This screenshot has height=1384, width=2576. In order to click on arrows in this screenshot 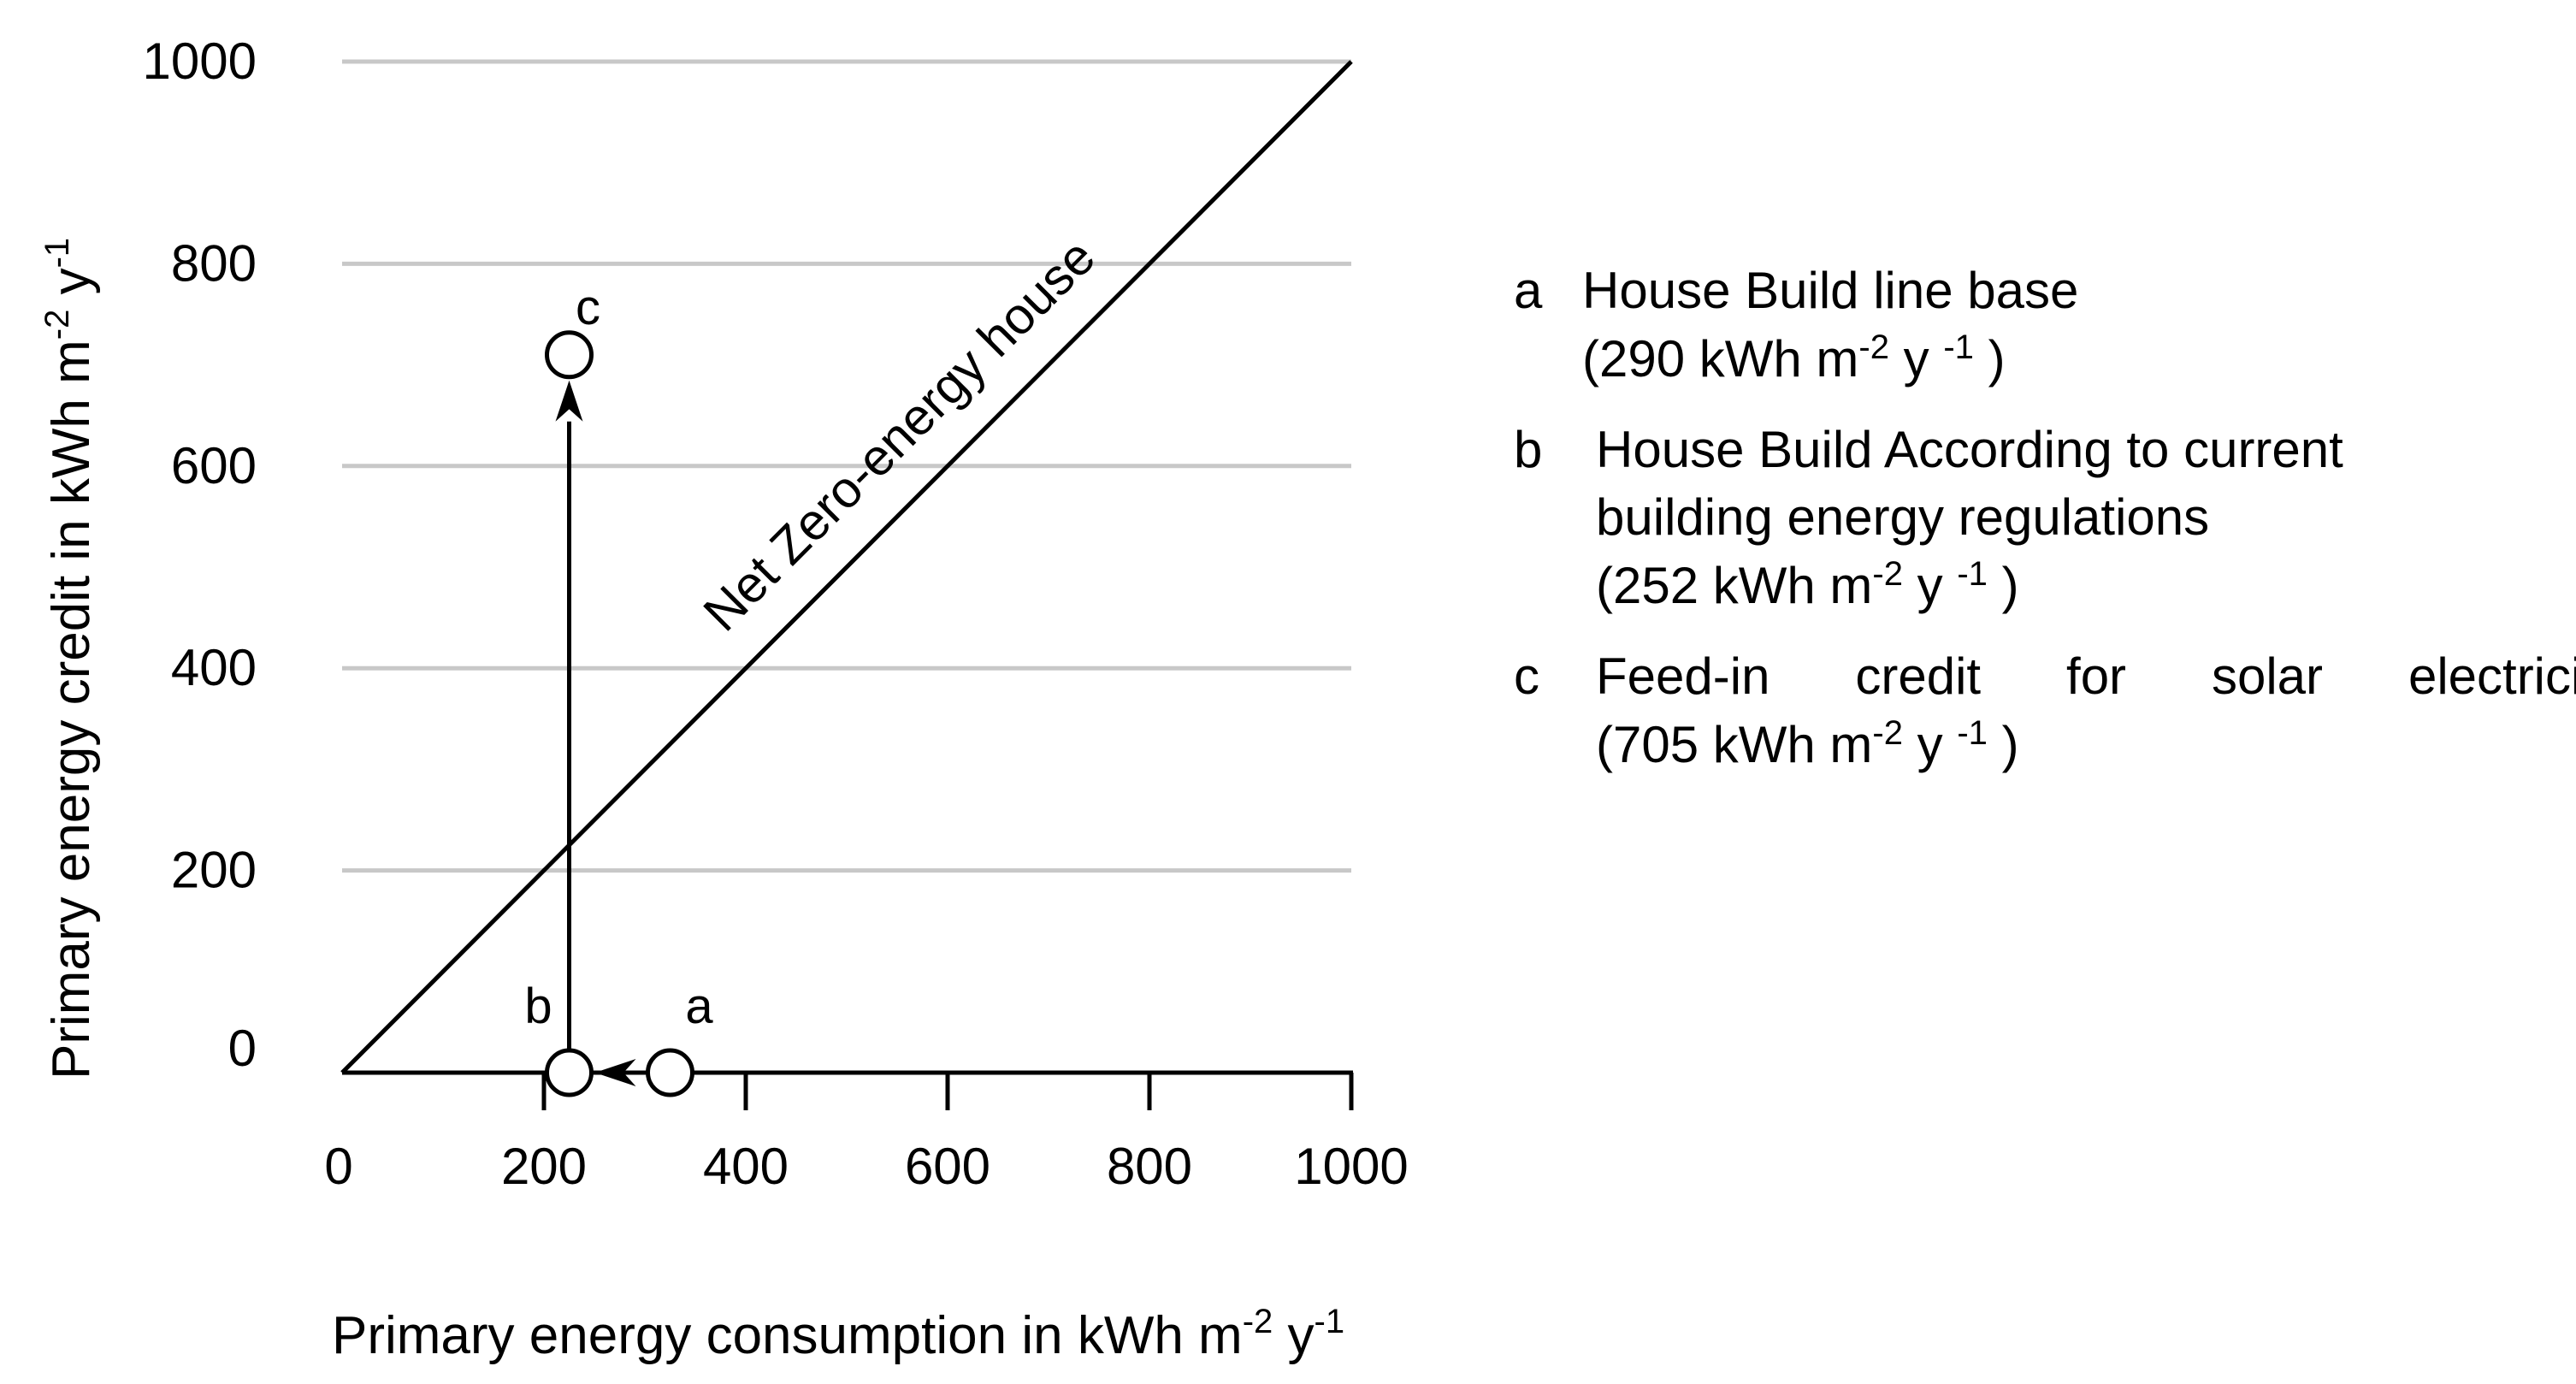, I will do `click(601, 733)`.